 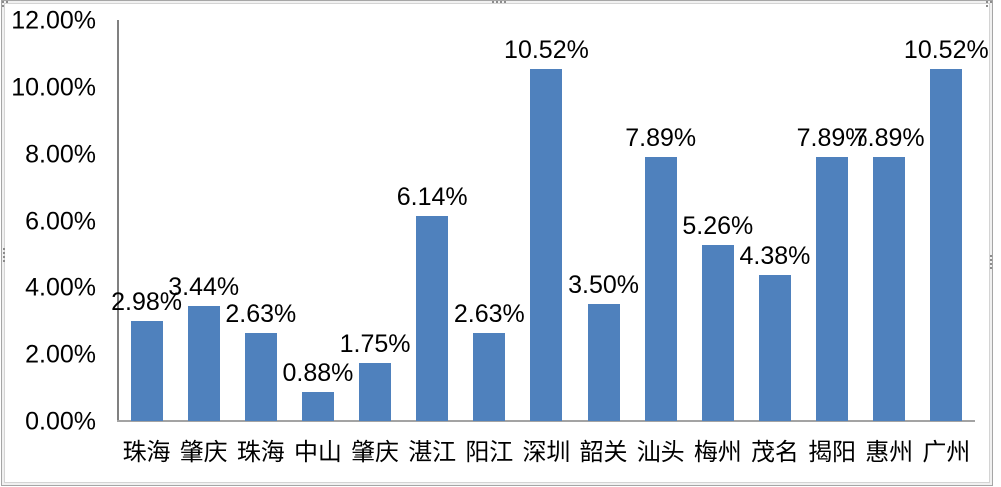 I want to click on bar-value-label: 6.14%, so click(x=432, y=196).